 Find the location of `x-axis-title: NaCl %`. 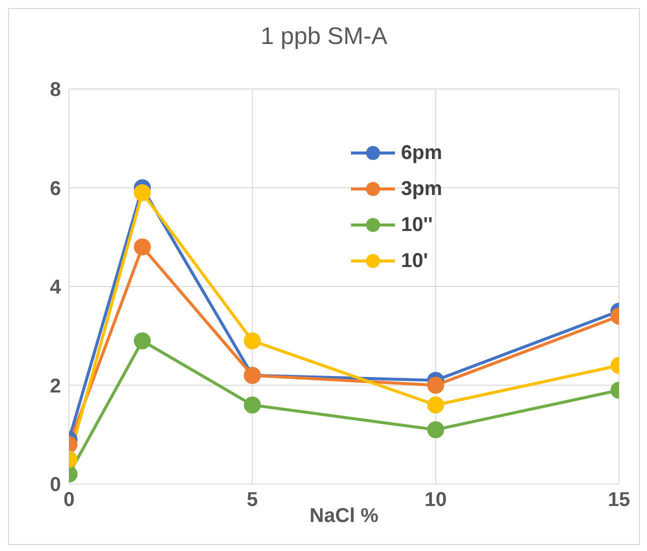

x-axis-title: NaCl % is located at coordinates (344, 516).